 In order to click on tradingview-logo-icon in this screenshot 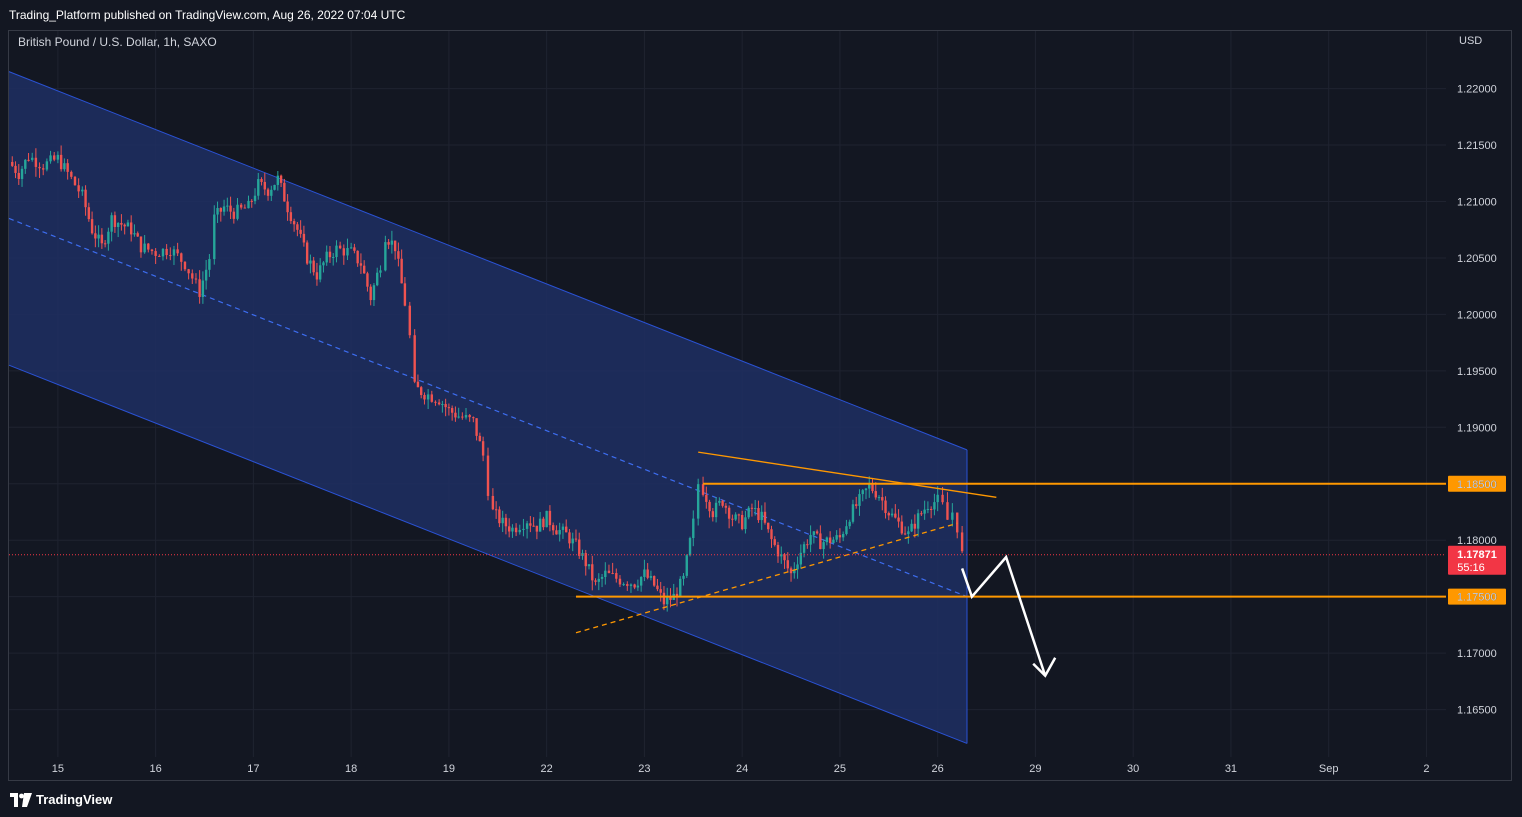, I will do `click(21, 799)`.